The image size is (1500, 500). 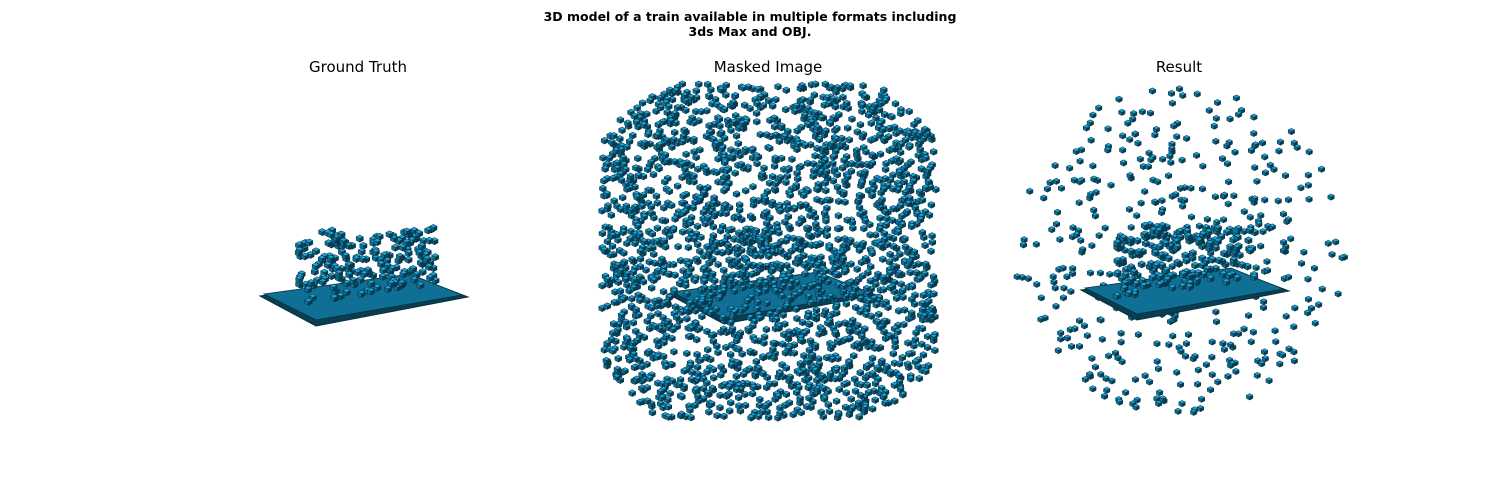 I want to click on ground-truth-train-voxels, so click(x=364, y=275).